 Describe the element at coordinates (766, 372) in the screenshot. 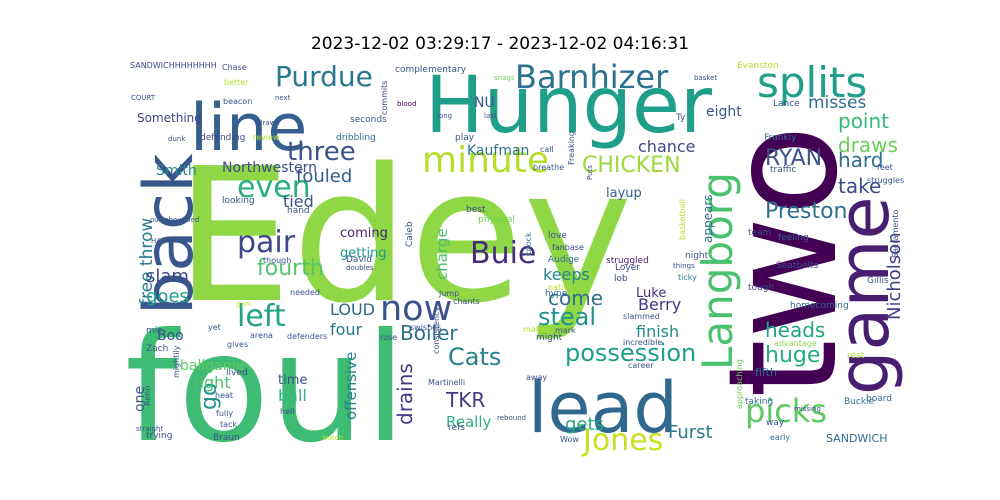

I see `word-fifth: fifth` at that location.